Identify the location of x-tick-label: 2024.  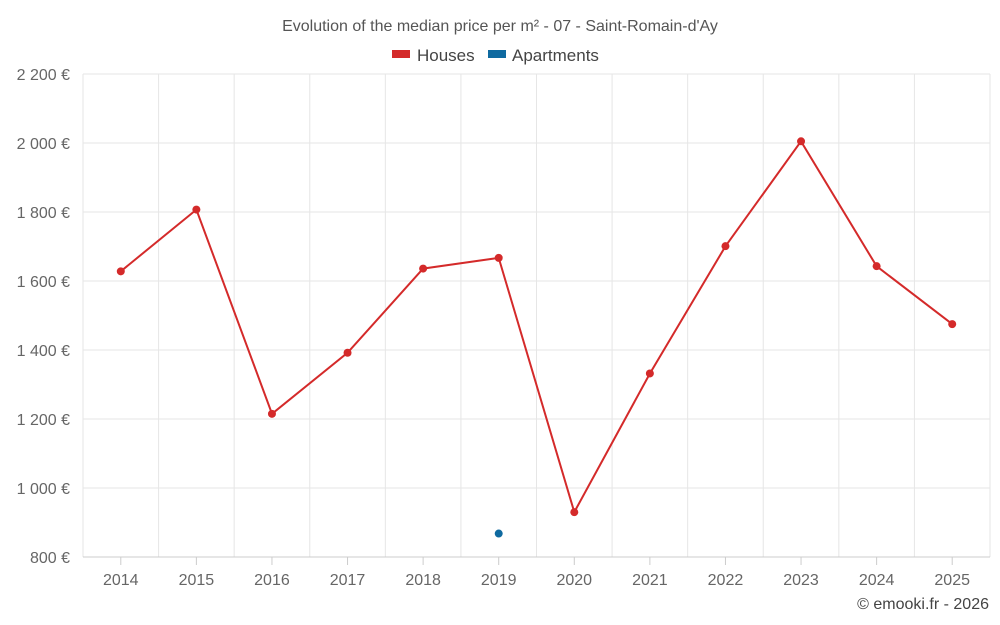
(877, 580).